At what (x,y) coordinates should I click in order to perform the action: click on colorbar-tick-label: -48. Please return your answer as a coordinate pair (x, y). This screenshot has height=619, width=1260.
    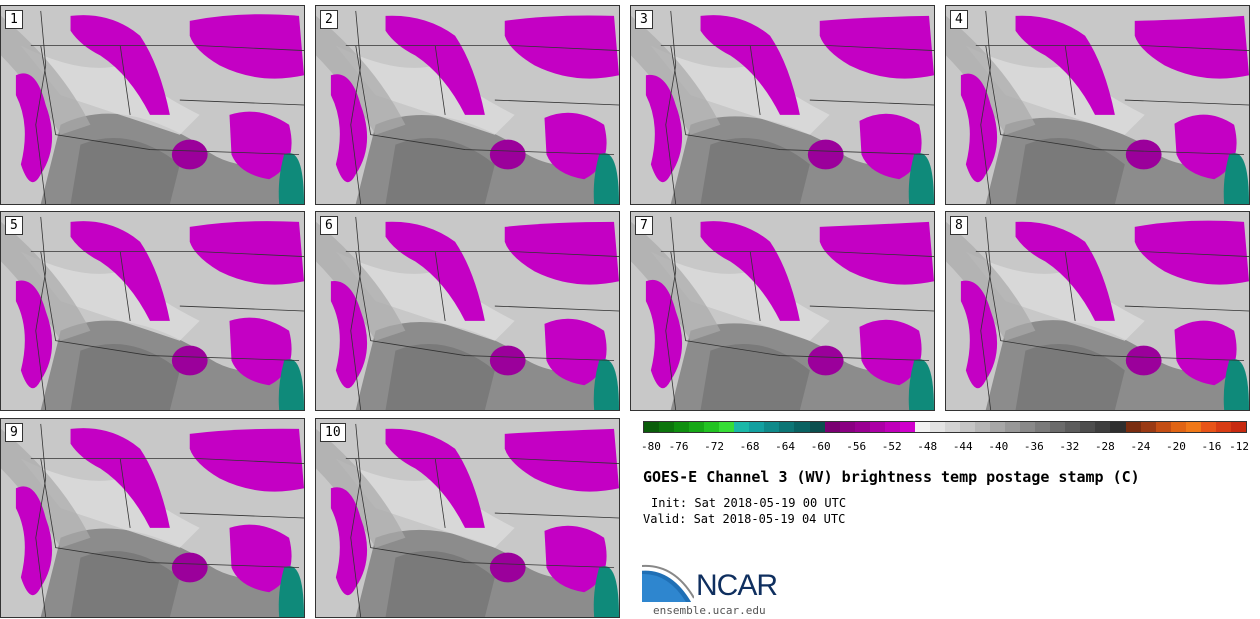
    Looking at the image, I should click on (927, 446).